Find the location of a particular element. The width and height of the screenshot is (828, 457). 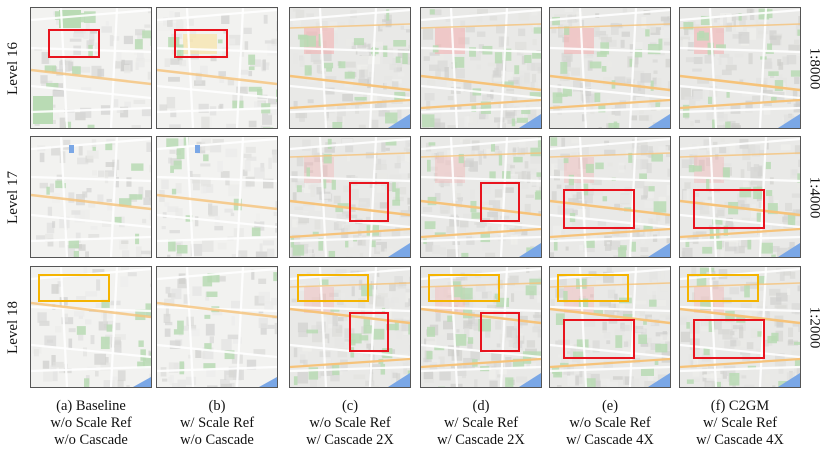

column-caption: (a) Baseline w/o Scale Ref w/o Cascade is located at coordinates (91, 423).